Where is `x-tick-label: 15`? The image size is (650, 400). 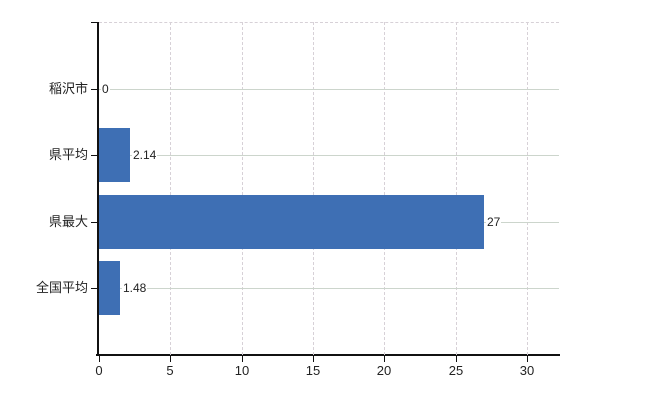 x-tick-label: 15 is located at coordinates (313, 370).